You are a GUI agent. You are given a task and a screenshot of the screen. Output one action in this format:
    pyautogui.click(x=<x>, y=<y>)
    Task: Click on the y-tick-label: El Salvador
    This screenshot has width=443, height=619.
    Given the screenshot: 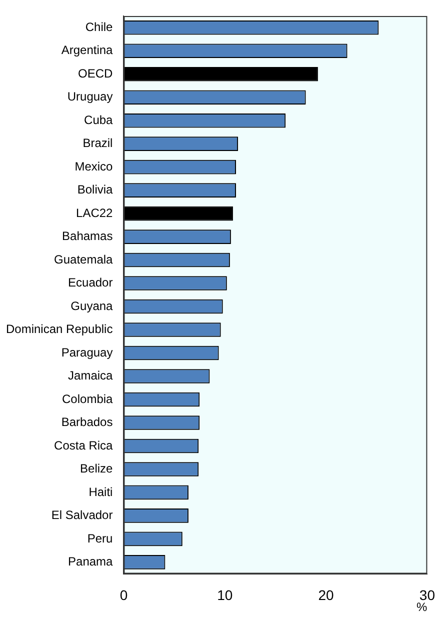 What is the action you would take?
    pyautogui.click(x=82, y=515)
    